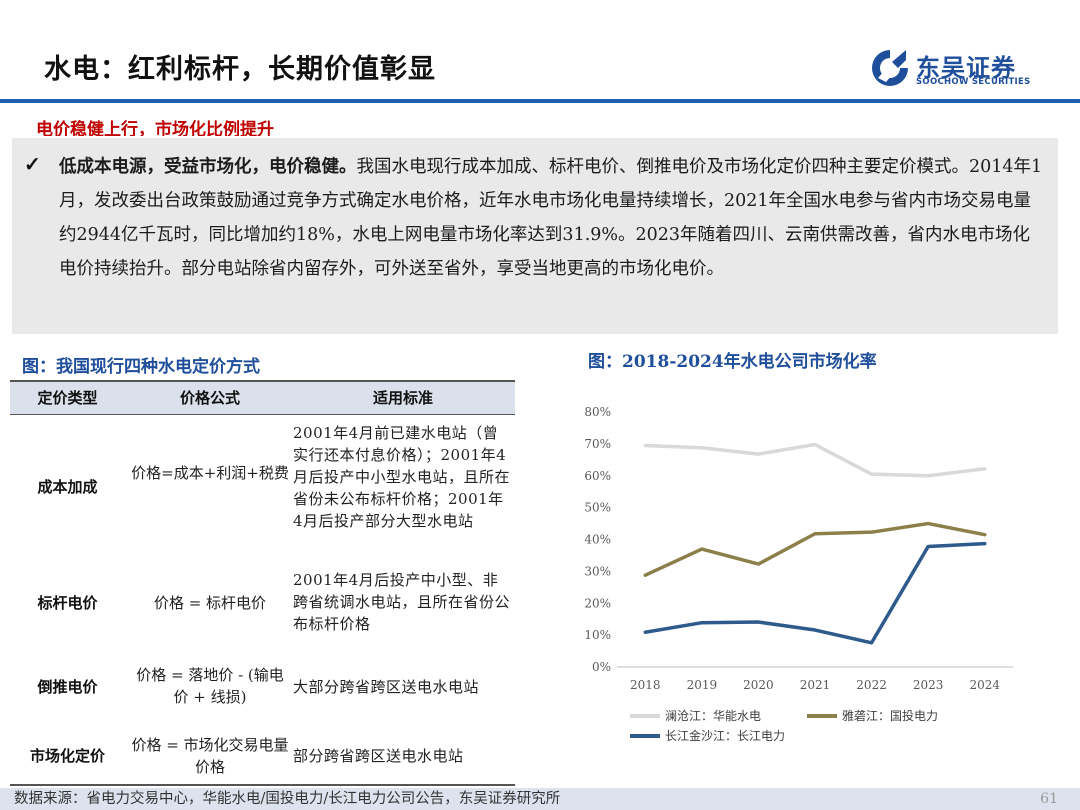 This screenshot has height=810, width=1080. Describe the element at coordinates (240, 69) in the screenshot. I see `page-title: 水电：红利标杆，长期价值彰显` at that location.